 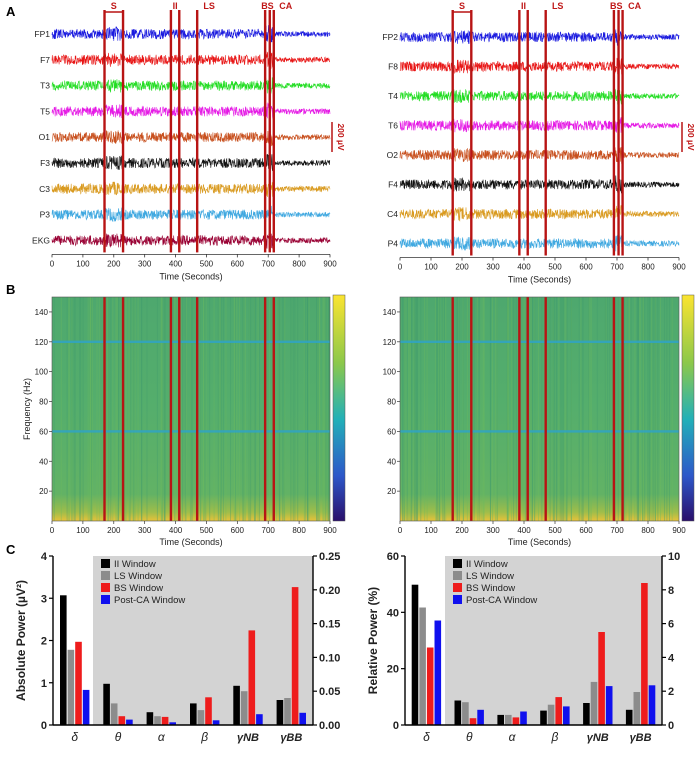 What do you see at coordinates (45, 215) in the screenshot?
I see `channel-label-p3: P3` at bounding box center [45, 215].